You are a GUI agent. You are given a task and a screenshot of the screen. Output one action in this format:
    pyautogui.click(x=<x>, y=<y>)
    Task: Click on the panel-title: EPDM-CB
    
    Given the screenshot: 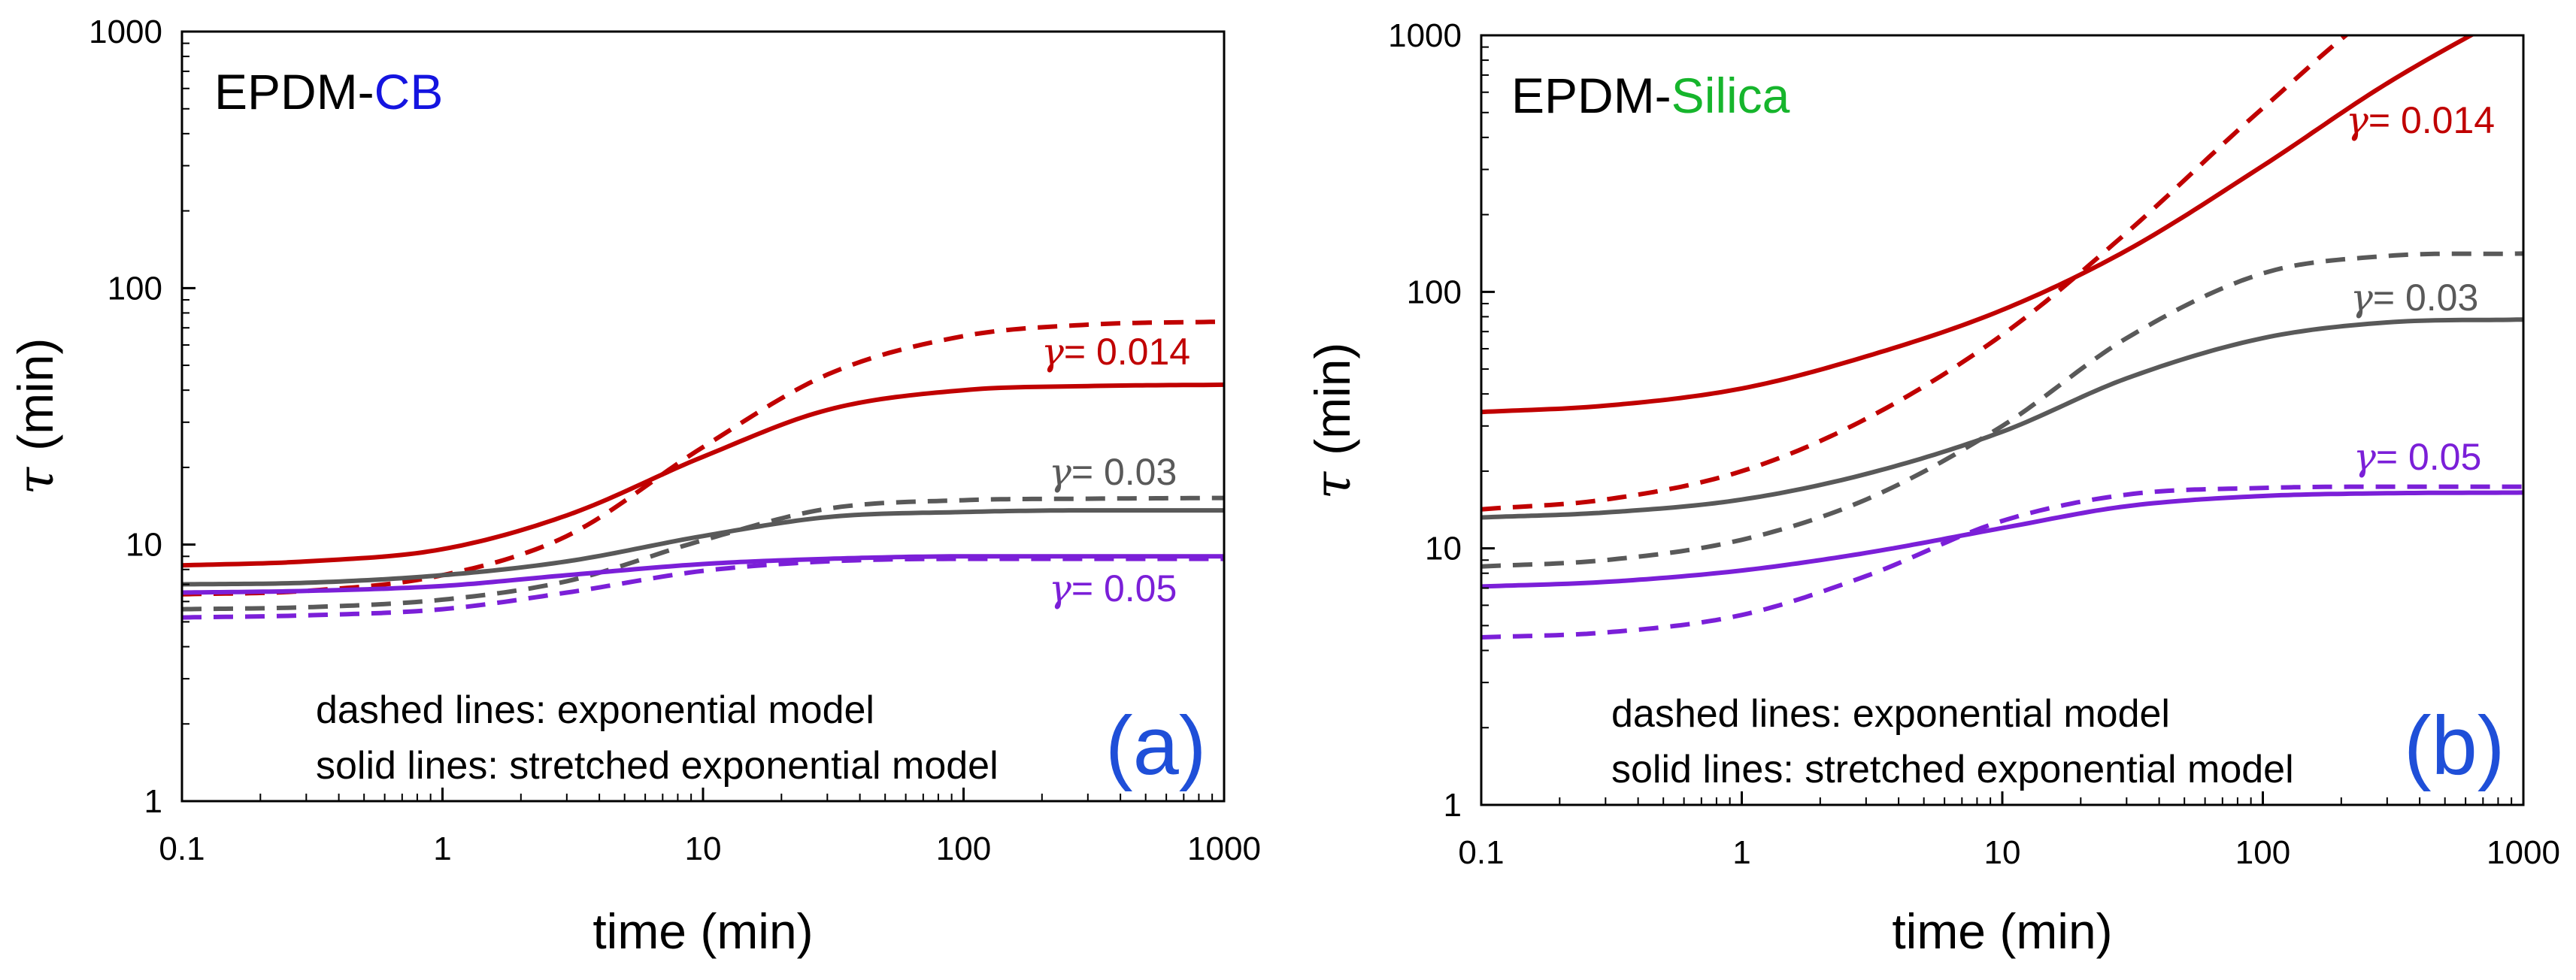 What is the action you would take?
    pyautogui.click(x=328, y=91)
    